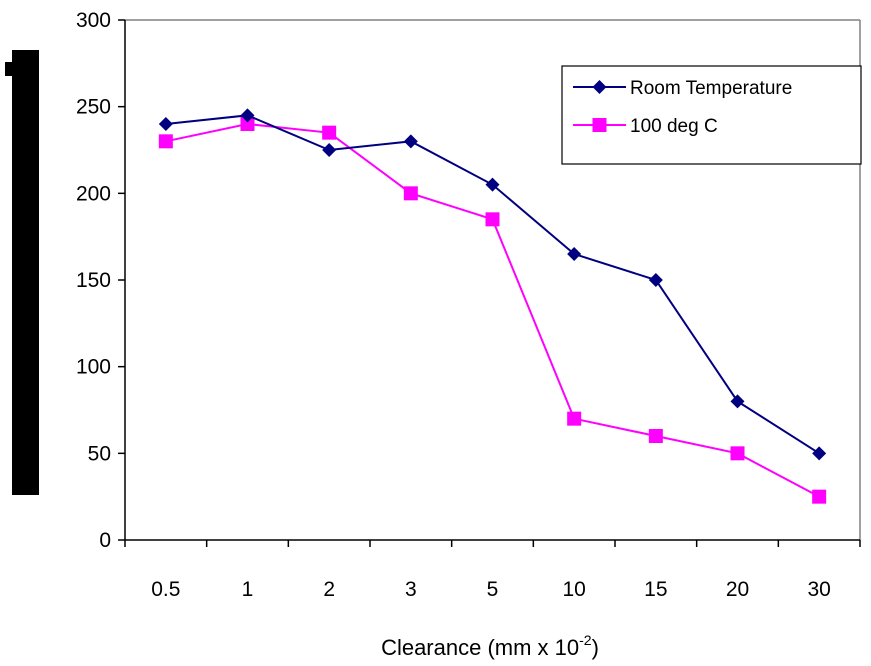 The width and height of the screenshot is (871, 666). What do you see at coordinates (674, 126) in the screenshot?
I see `legend-label: 100 deg C` at bounding box center [674, 126].